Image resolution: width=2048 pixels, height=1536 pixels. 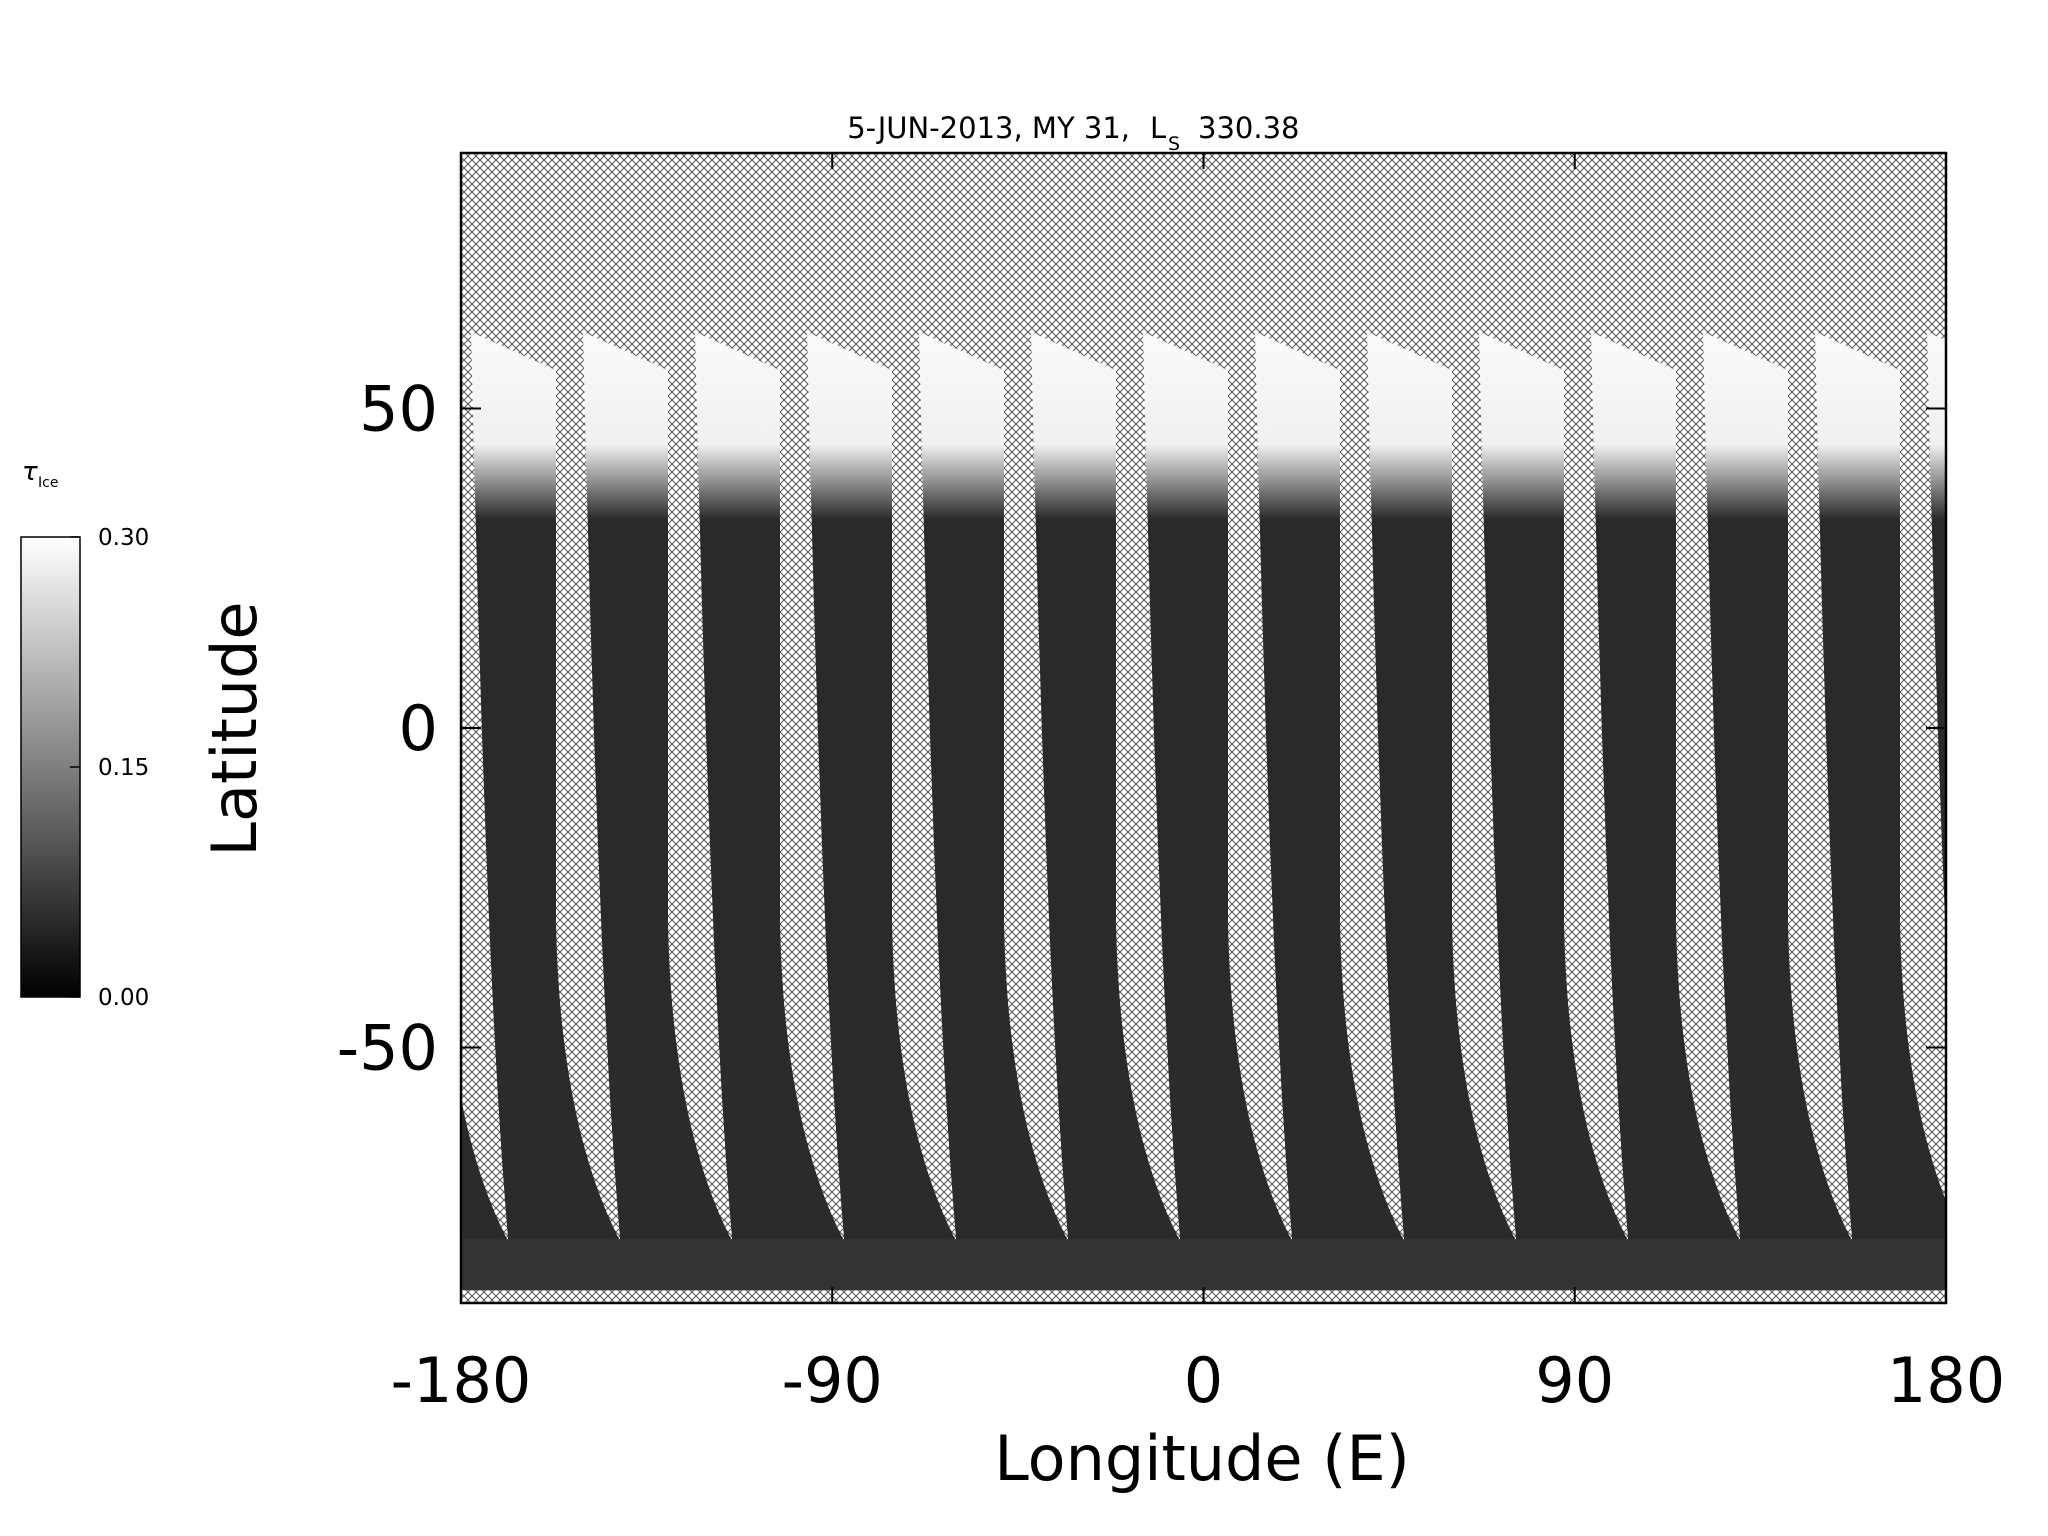 I want to click on x-axis-label: Longitude (E), so click(x=1202, y=1458).